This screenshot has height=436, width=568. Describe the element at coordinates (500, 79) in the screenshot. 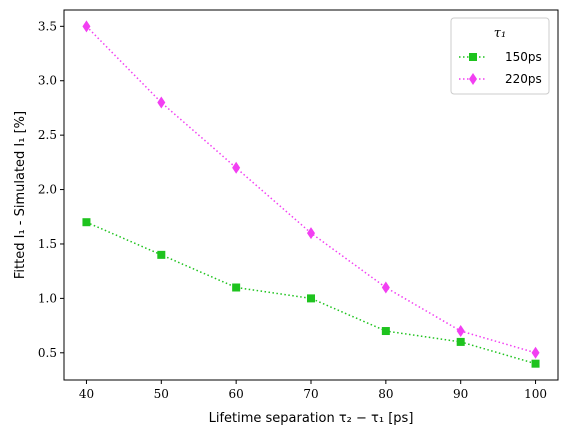

I see `legend-item-220ps: 220ps` at that location.